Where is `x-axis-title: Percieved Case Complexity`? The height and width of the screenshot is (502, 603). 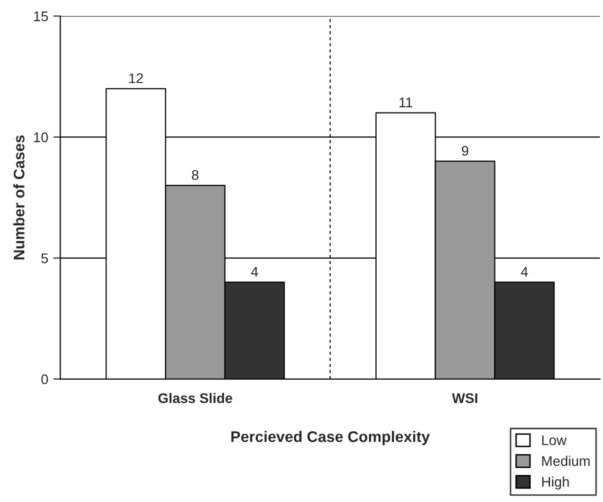 x-axis-title: Percieved Case Complexity is located at coordinates (330, 438).